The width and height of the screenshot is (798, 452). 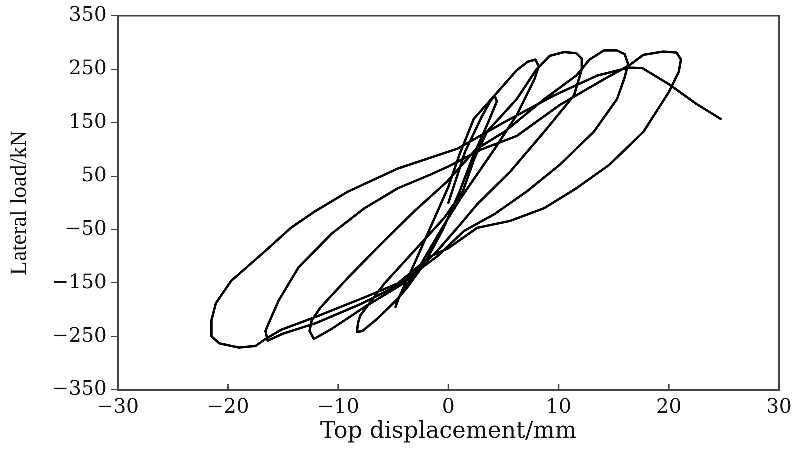 What do you see at coordinates (79, 281) in the screenshot?
I see `y-tick-label: −150` at bounding box center [79, 281].